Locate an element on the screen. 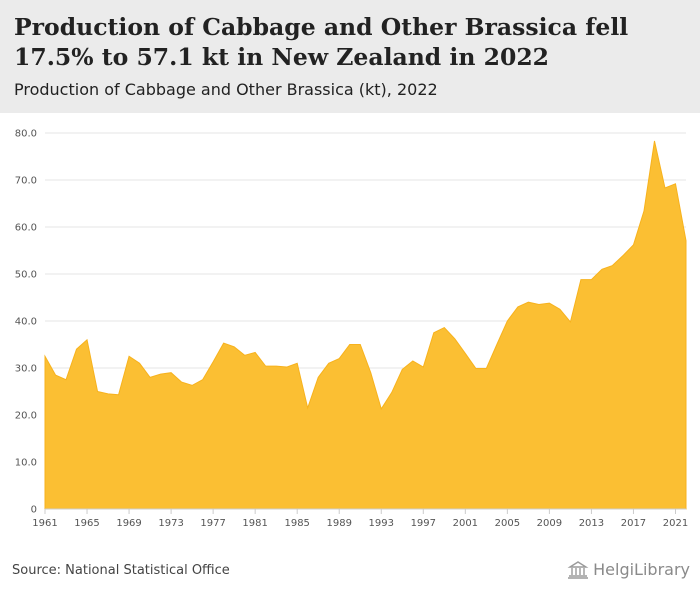 Image resolution: width=700 pixels, height=596 pixels. y-tick-label: 80.0 is located at coordinates (26, 134).